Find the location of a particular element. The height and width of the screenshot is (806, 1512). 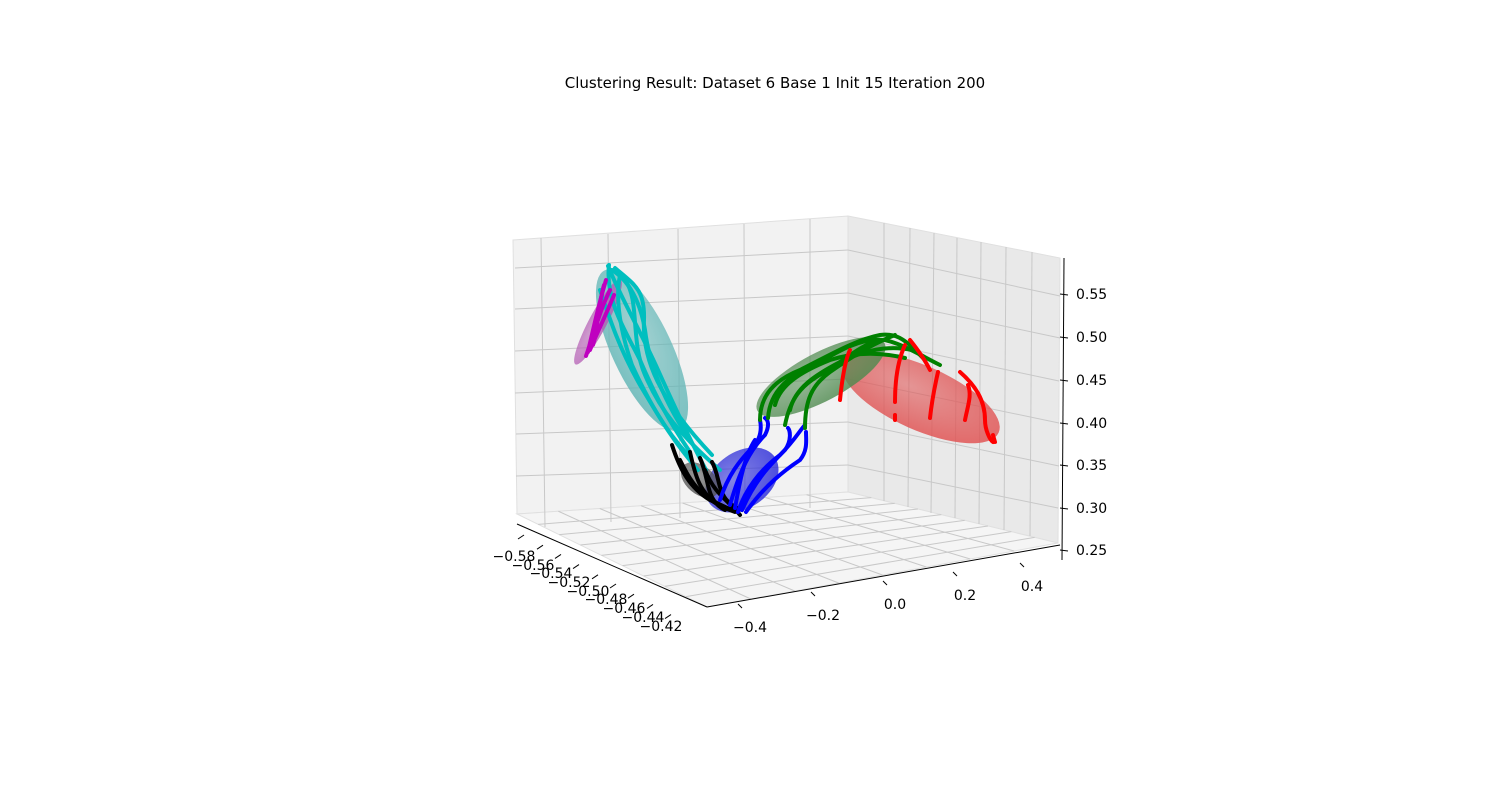

z-tick-label: 0.50 is located at coordinates (1091, 338).